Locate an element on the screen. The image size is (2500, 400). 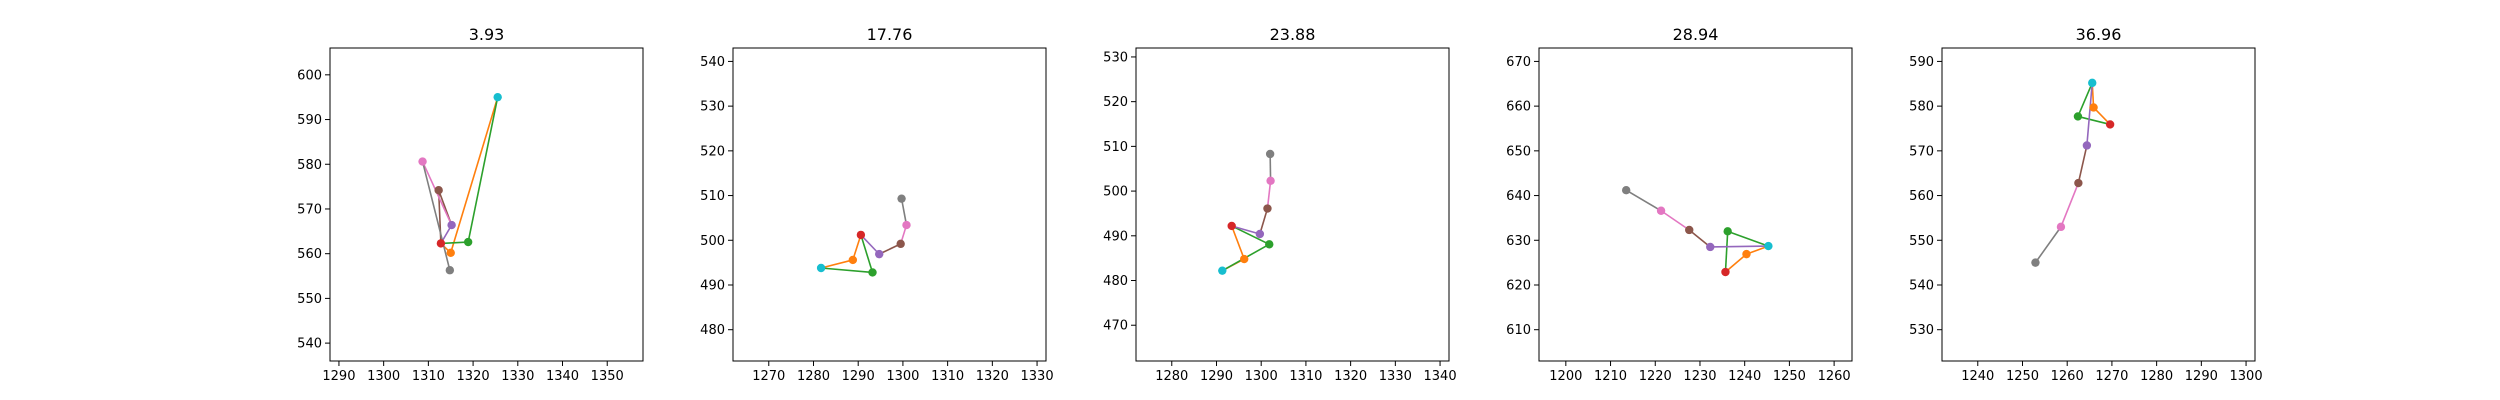
y-tick-label: 520 is located at coordinates (1115, 102).